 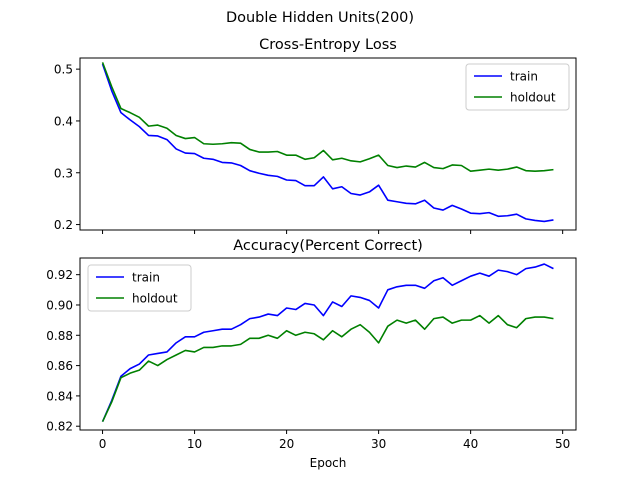 I want to click on x-axis-label: Epoch, so click(x=328, y=463).